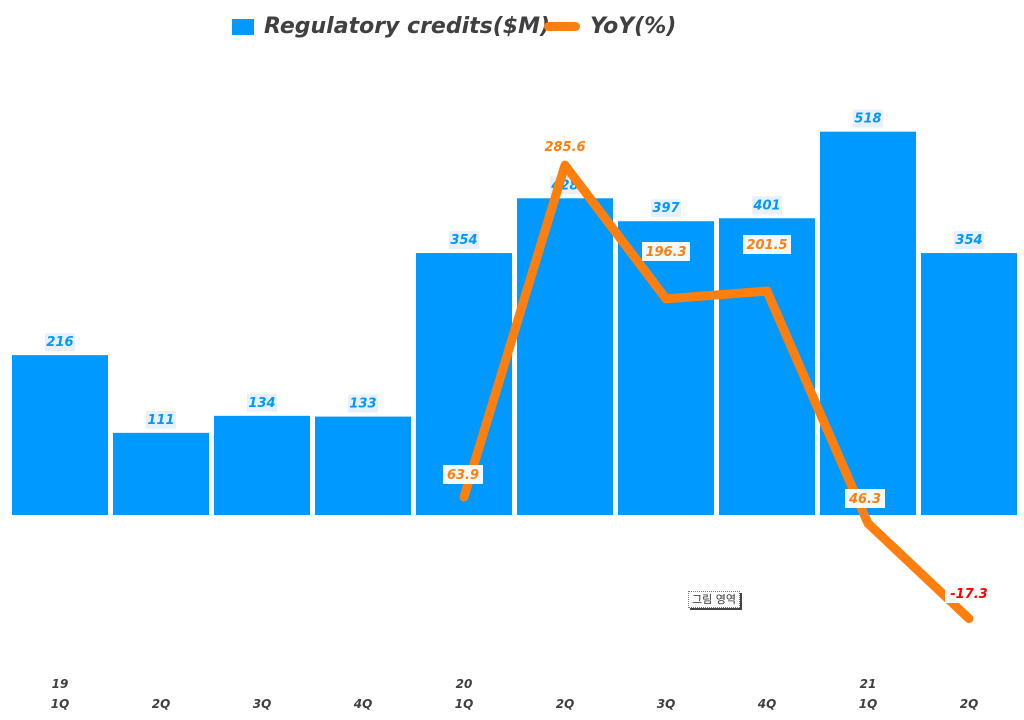 The width and height of the screenshot is (1024, 720). What do you see at coordinates (562, 26) in the screenshot?
I see `line-swatch-icon` at bounding box center [562, 26].